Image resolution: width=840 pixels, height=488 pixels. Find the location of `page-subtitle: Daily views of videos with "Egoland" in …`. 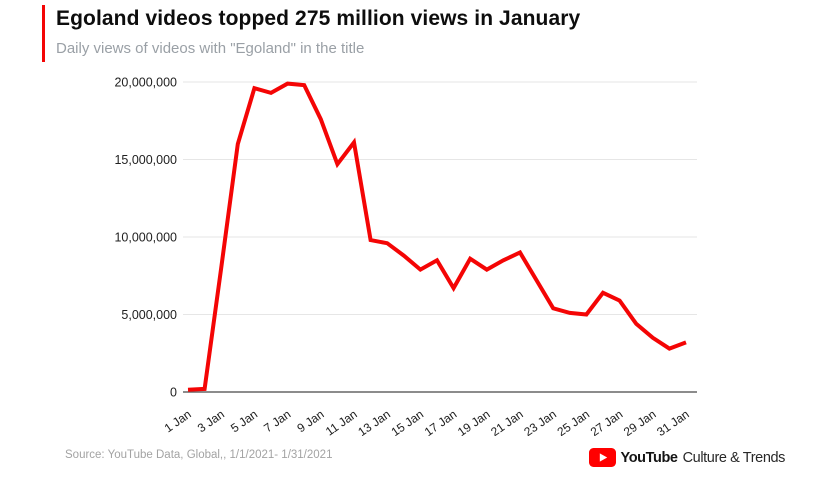

page-subtitle: Daily views of videos with "Egoland" in … is located at coordinates (210, 48).